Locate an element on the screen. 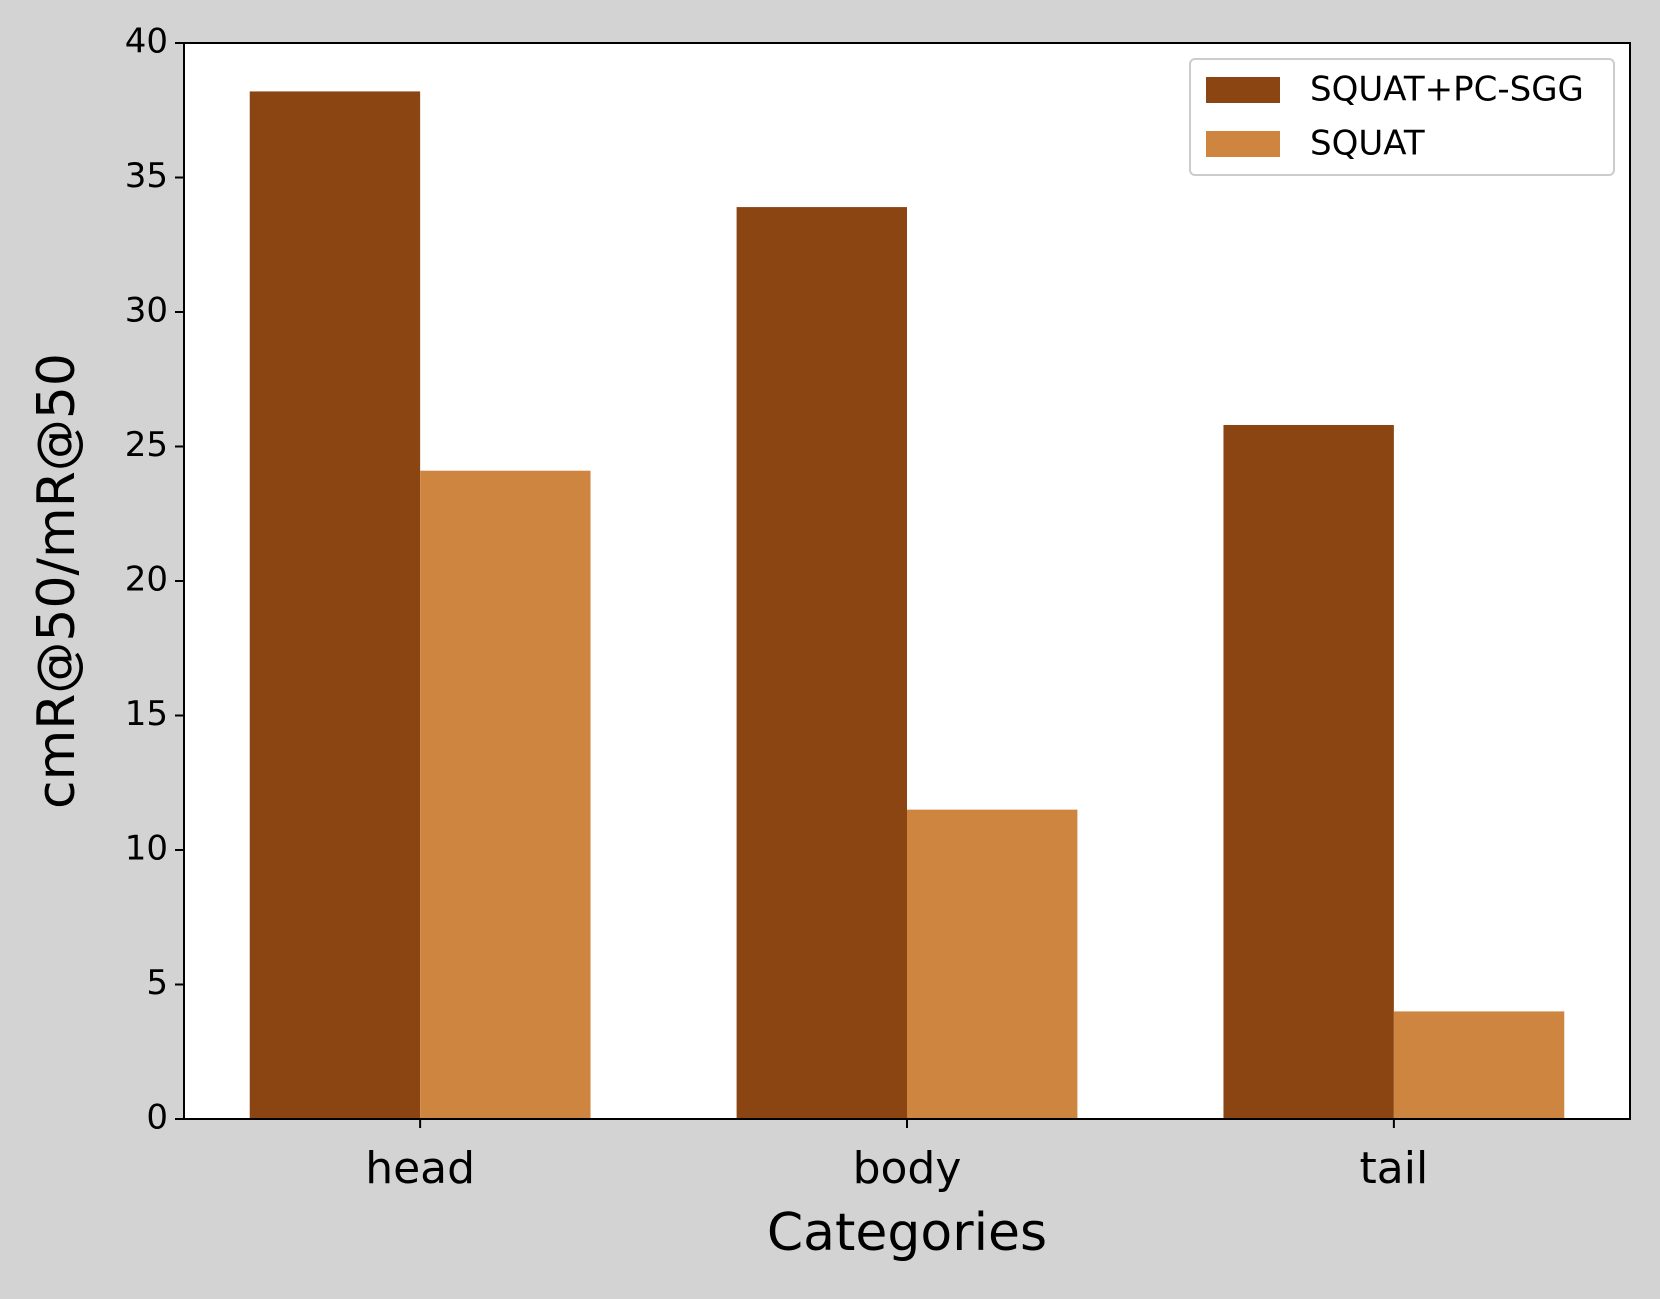 This screenshot has width=1660, height=1299. legend-box is located at coordinates (1402, 117).